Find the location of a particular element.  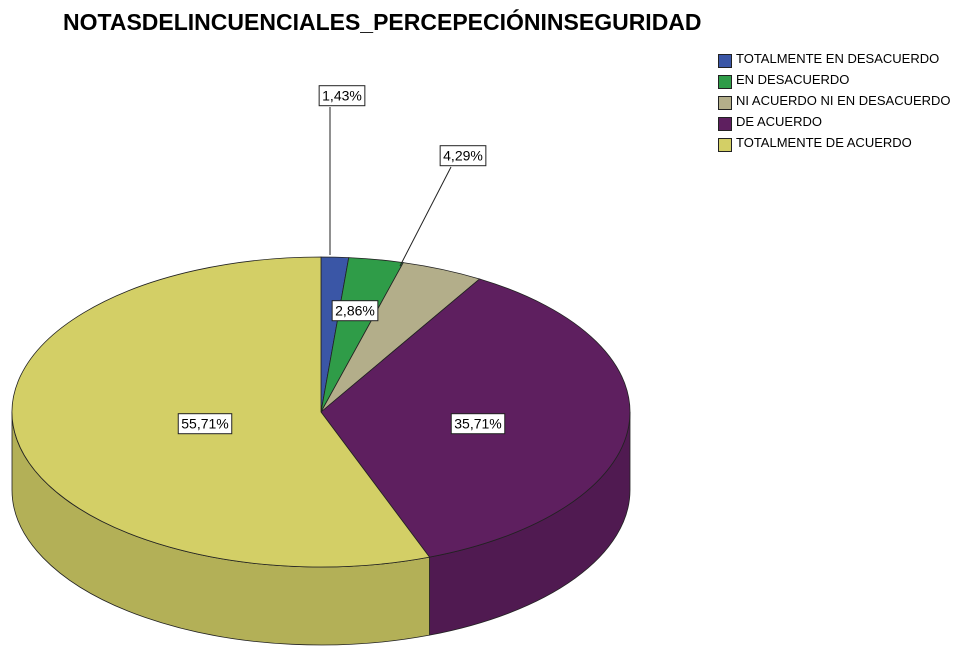

legend-item: DE ACUERDO is located at coordinates (843, 123).